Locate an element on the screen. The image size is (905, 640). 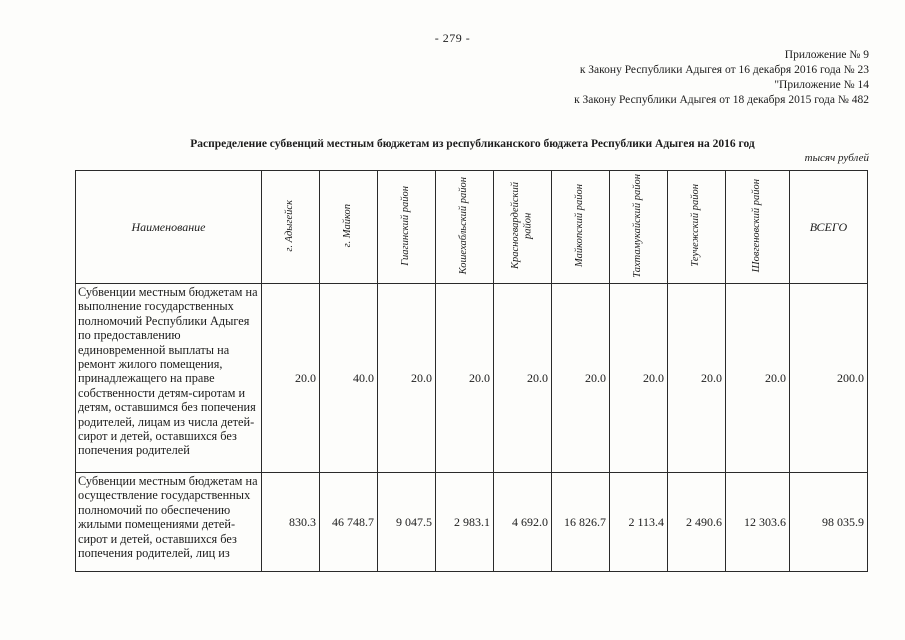
value-cell: 2 113.4 is located at coordinates (638, 522).